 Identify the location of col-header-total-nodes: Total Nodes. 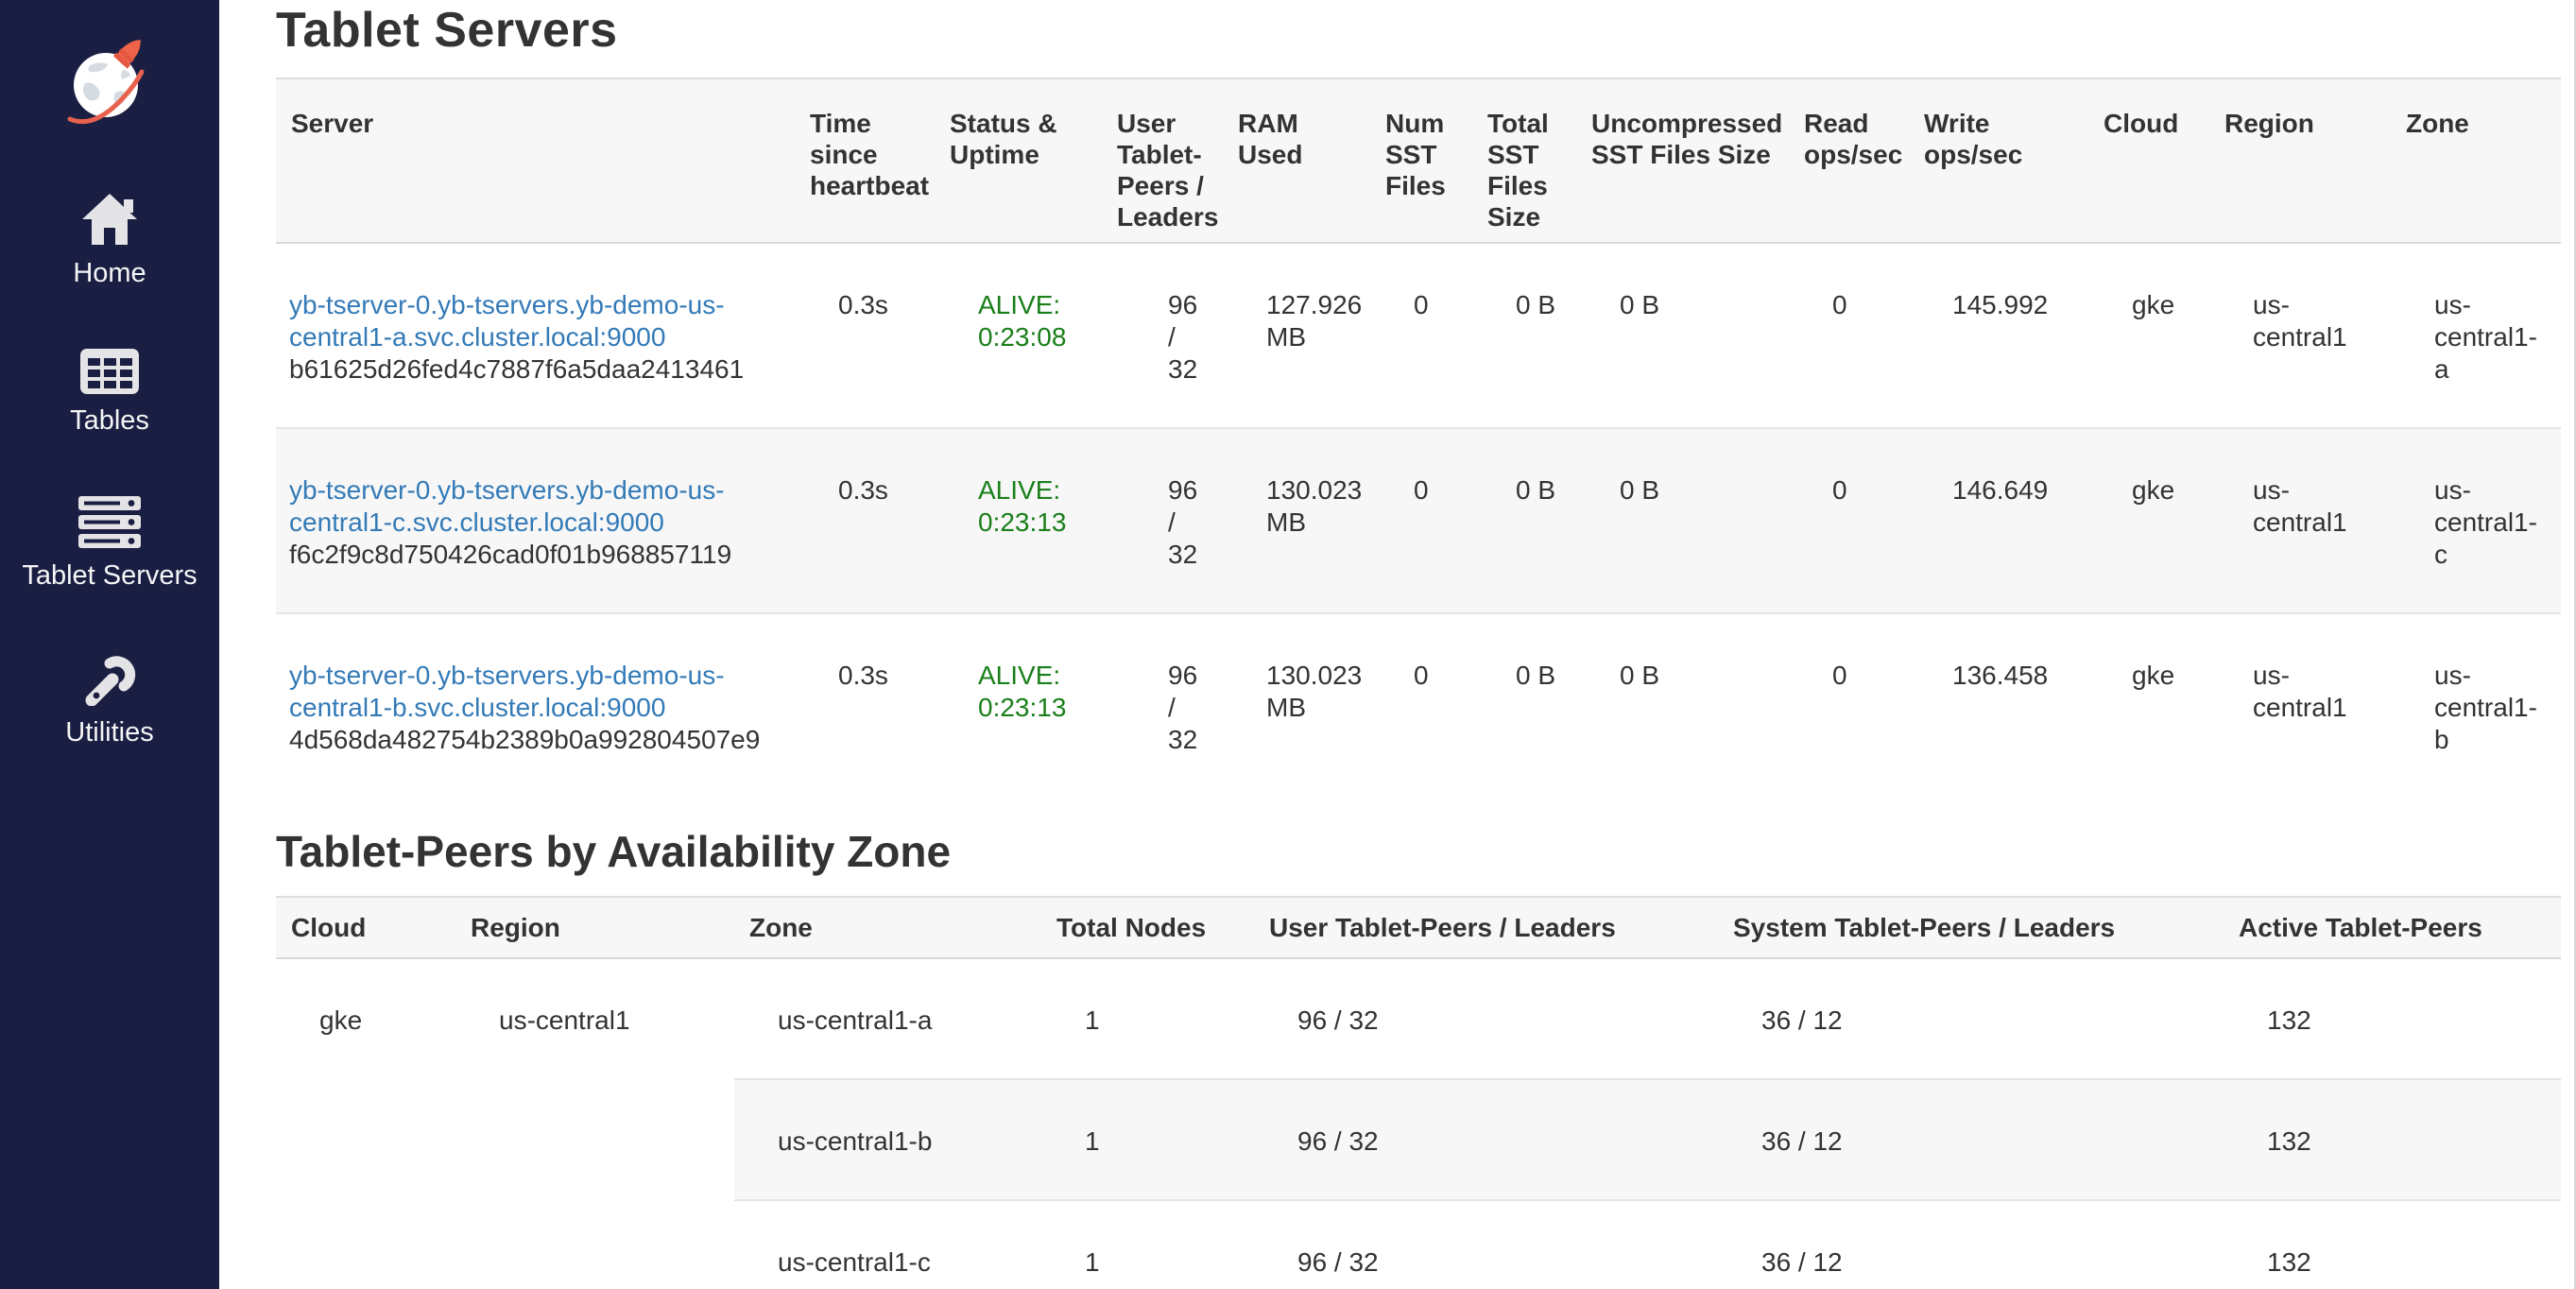
(1147, 927).